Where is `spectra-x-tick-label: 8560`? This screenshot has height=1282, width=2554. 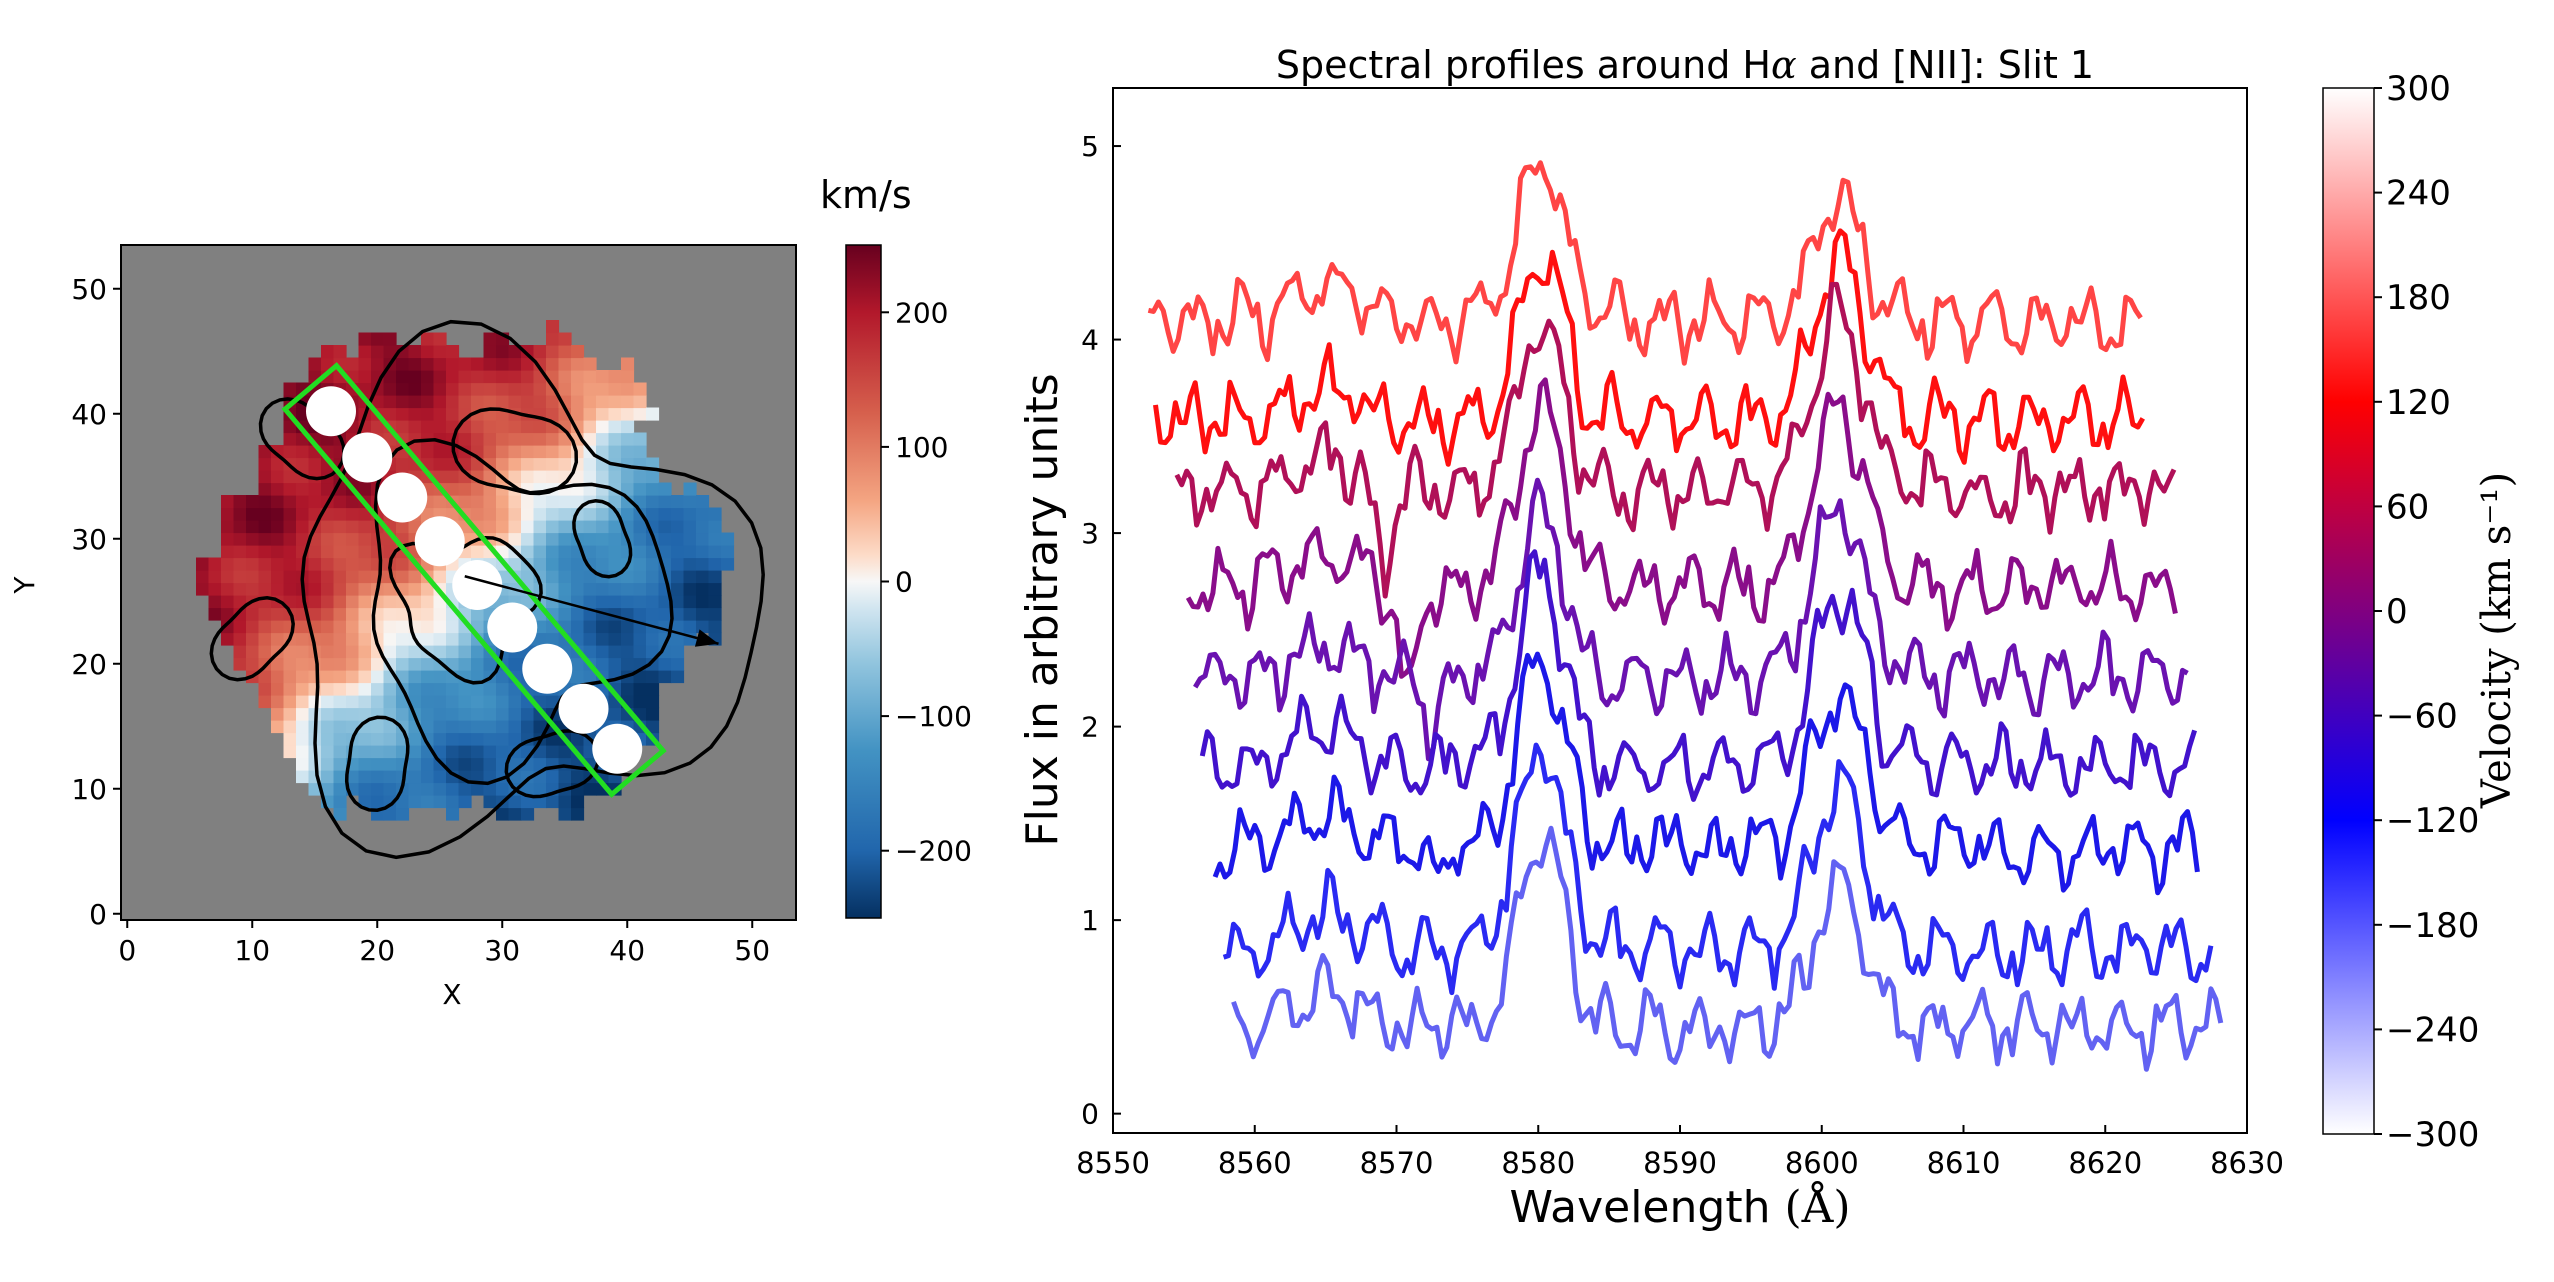 spectra-x-tick-label: 8560 is located at coordinates (1255, 1163).